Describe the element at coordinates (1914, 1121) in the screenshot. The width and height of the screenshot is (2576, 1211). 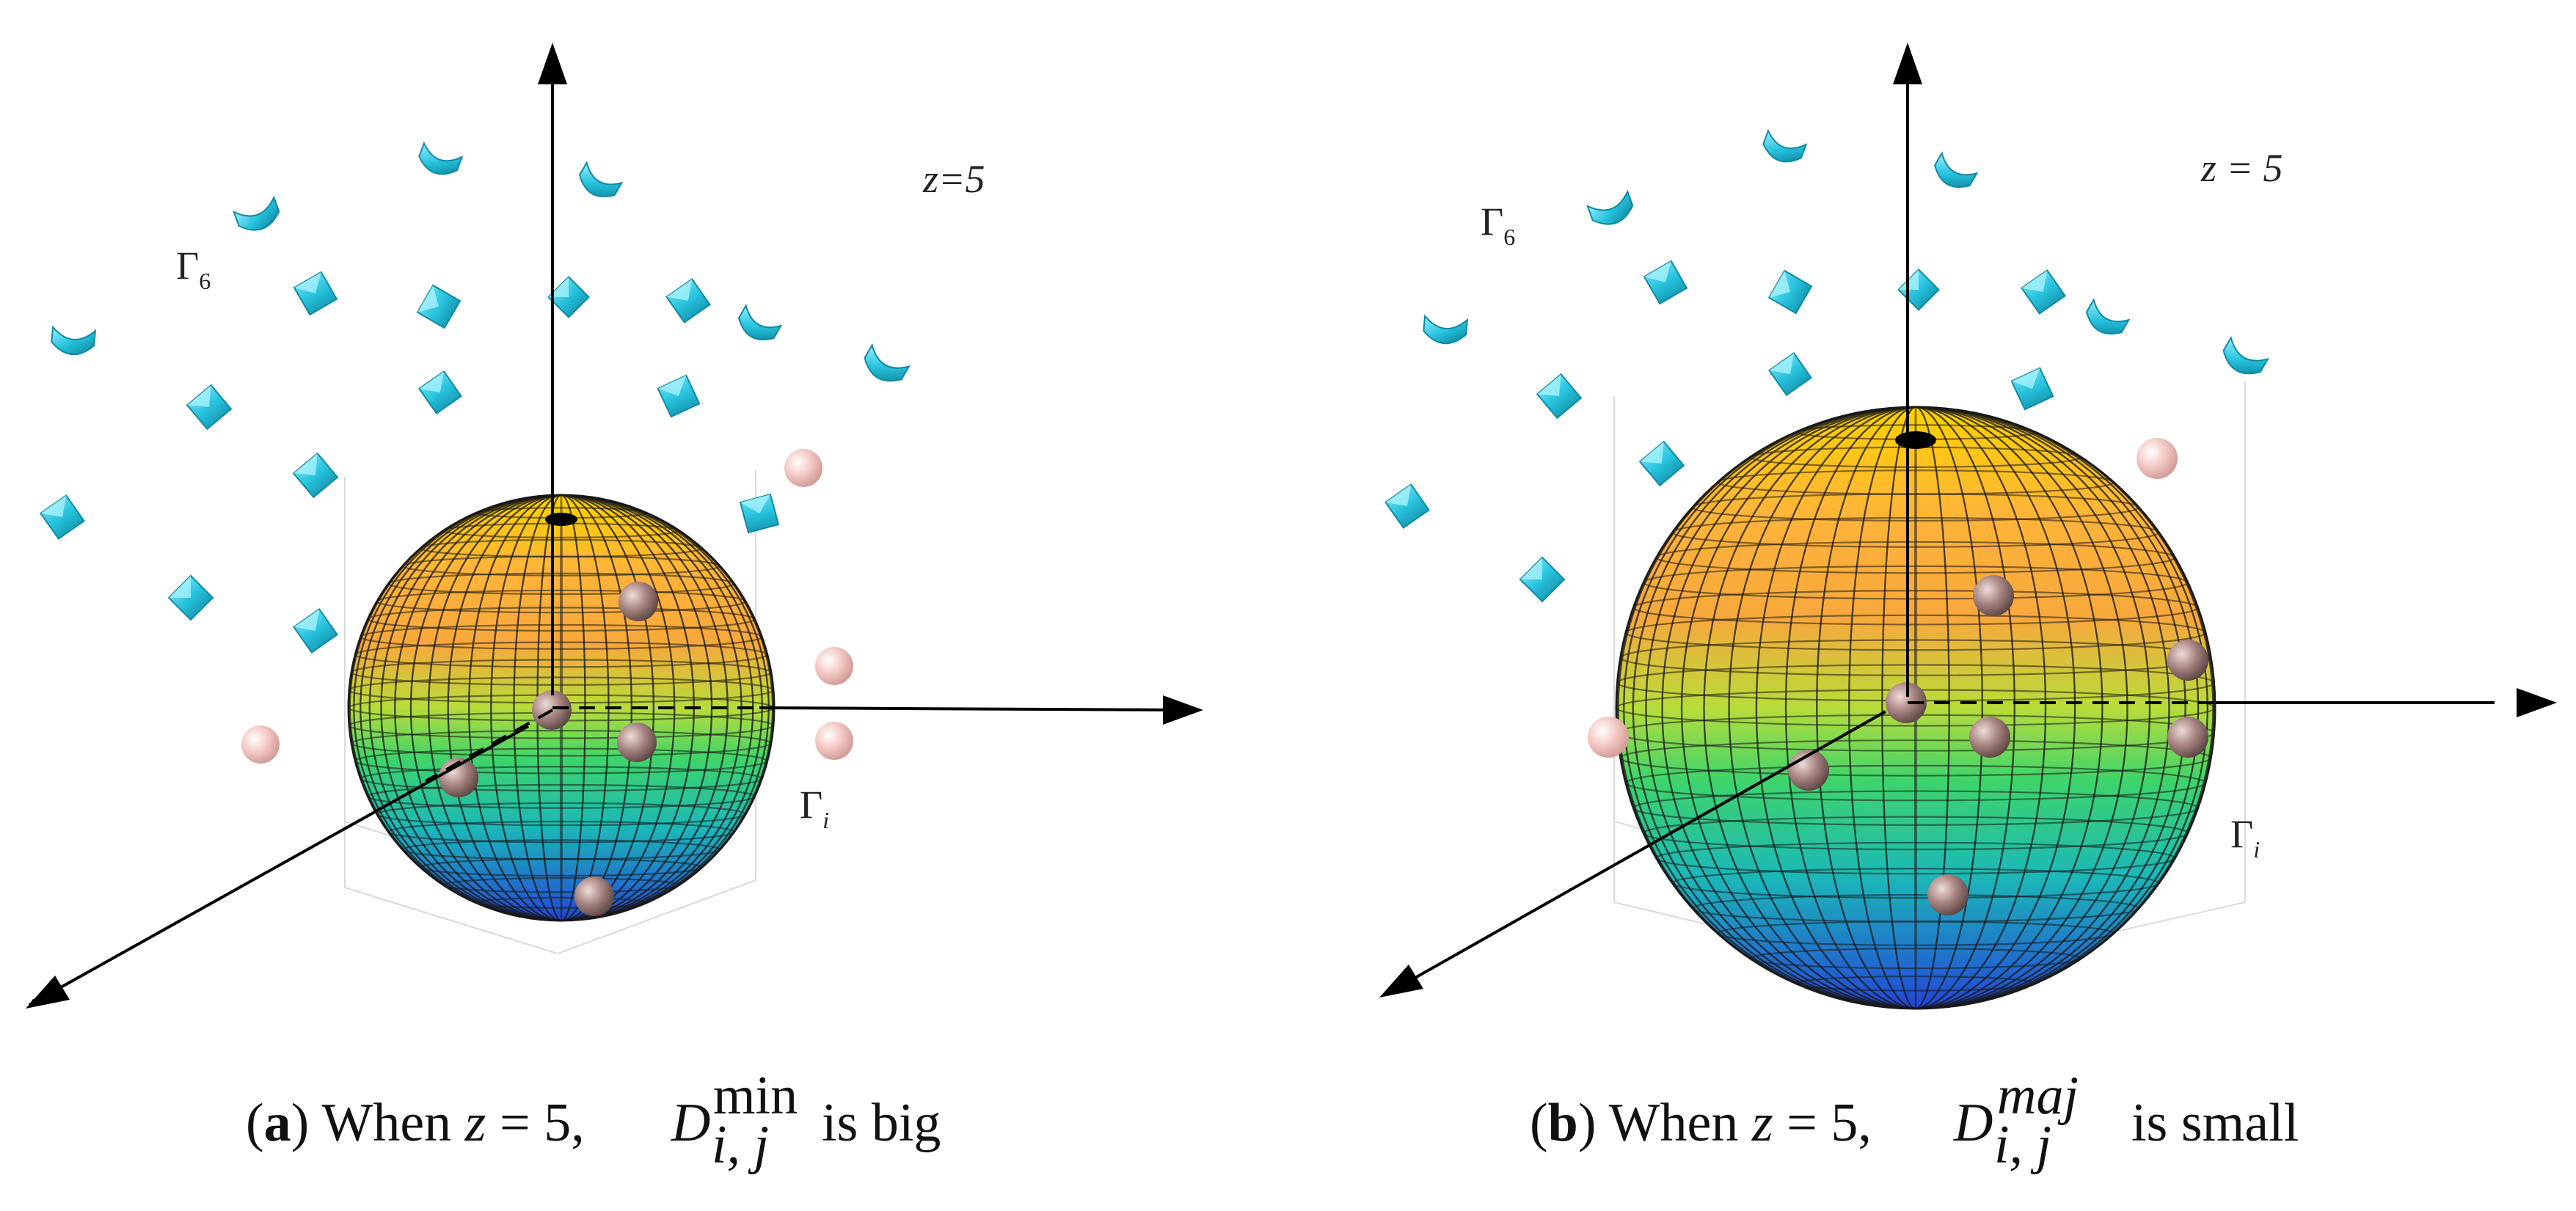
I see `caption-b: (b) When z = 5, D maj i, j is small` at that location.